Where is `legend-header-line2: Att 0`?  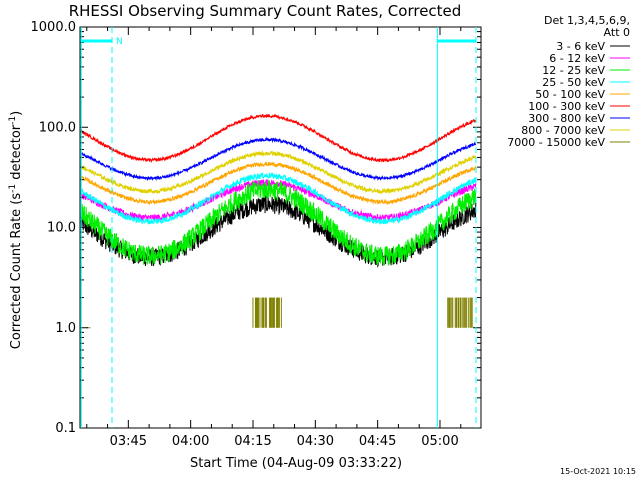
legend-header-line2: Att 0 is located at coordinates (617, 32).